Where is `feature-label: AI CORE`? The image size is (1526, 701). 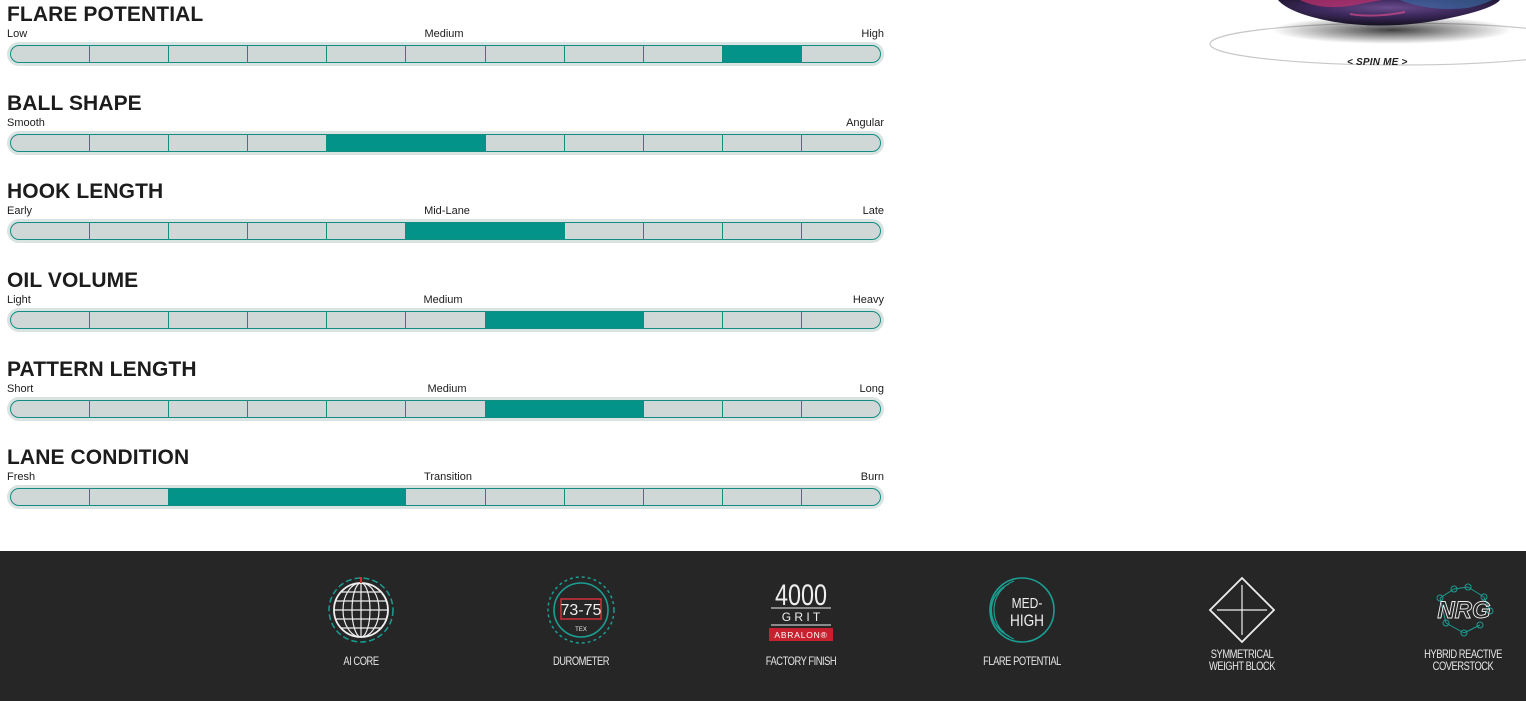 feature-label: AI CORE is located at coordinates (361, 661).